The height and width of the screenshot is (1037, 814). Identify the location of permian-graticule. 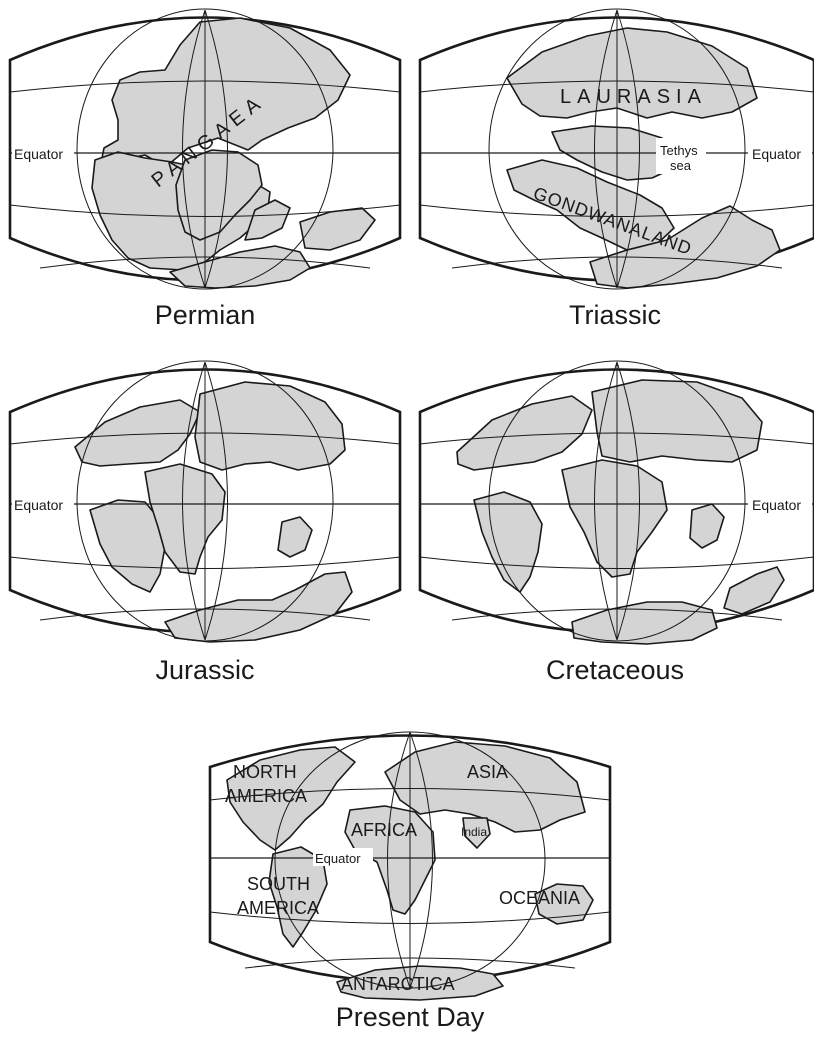
(205, 149).